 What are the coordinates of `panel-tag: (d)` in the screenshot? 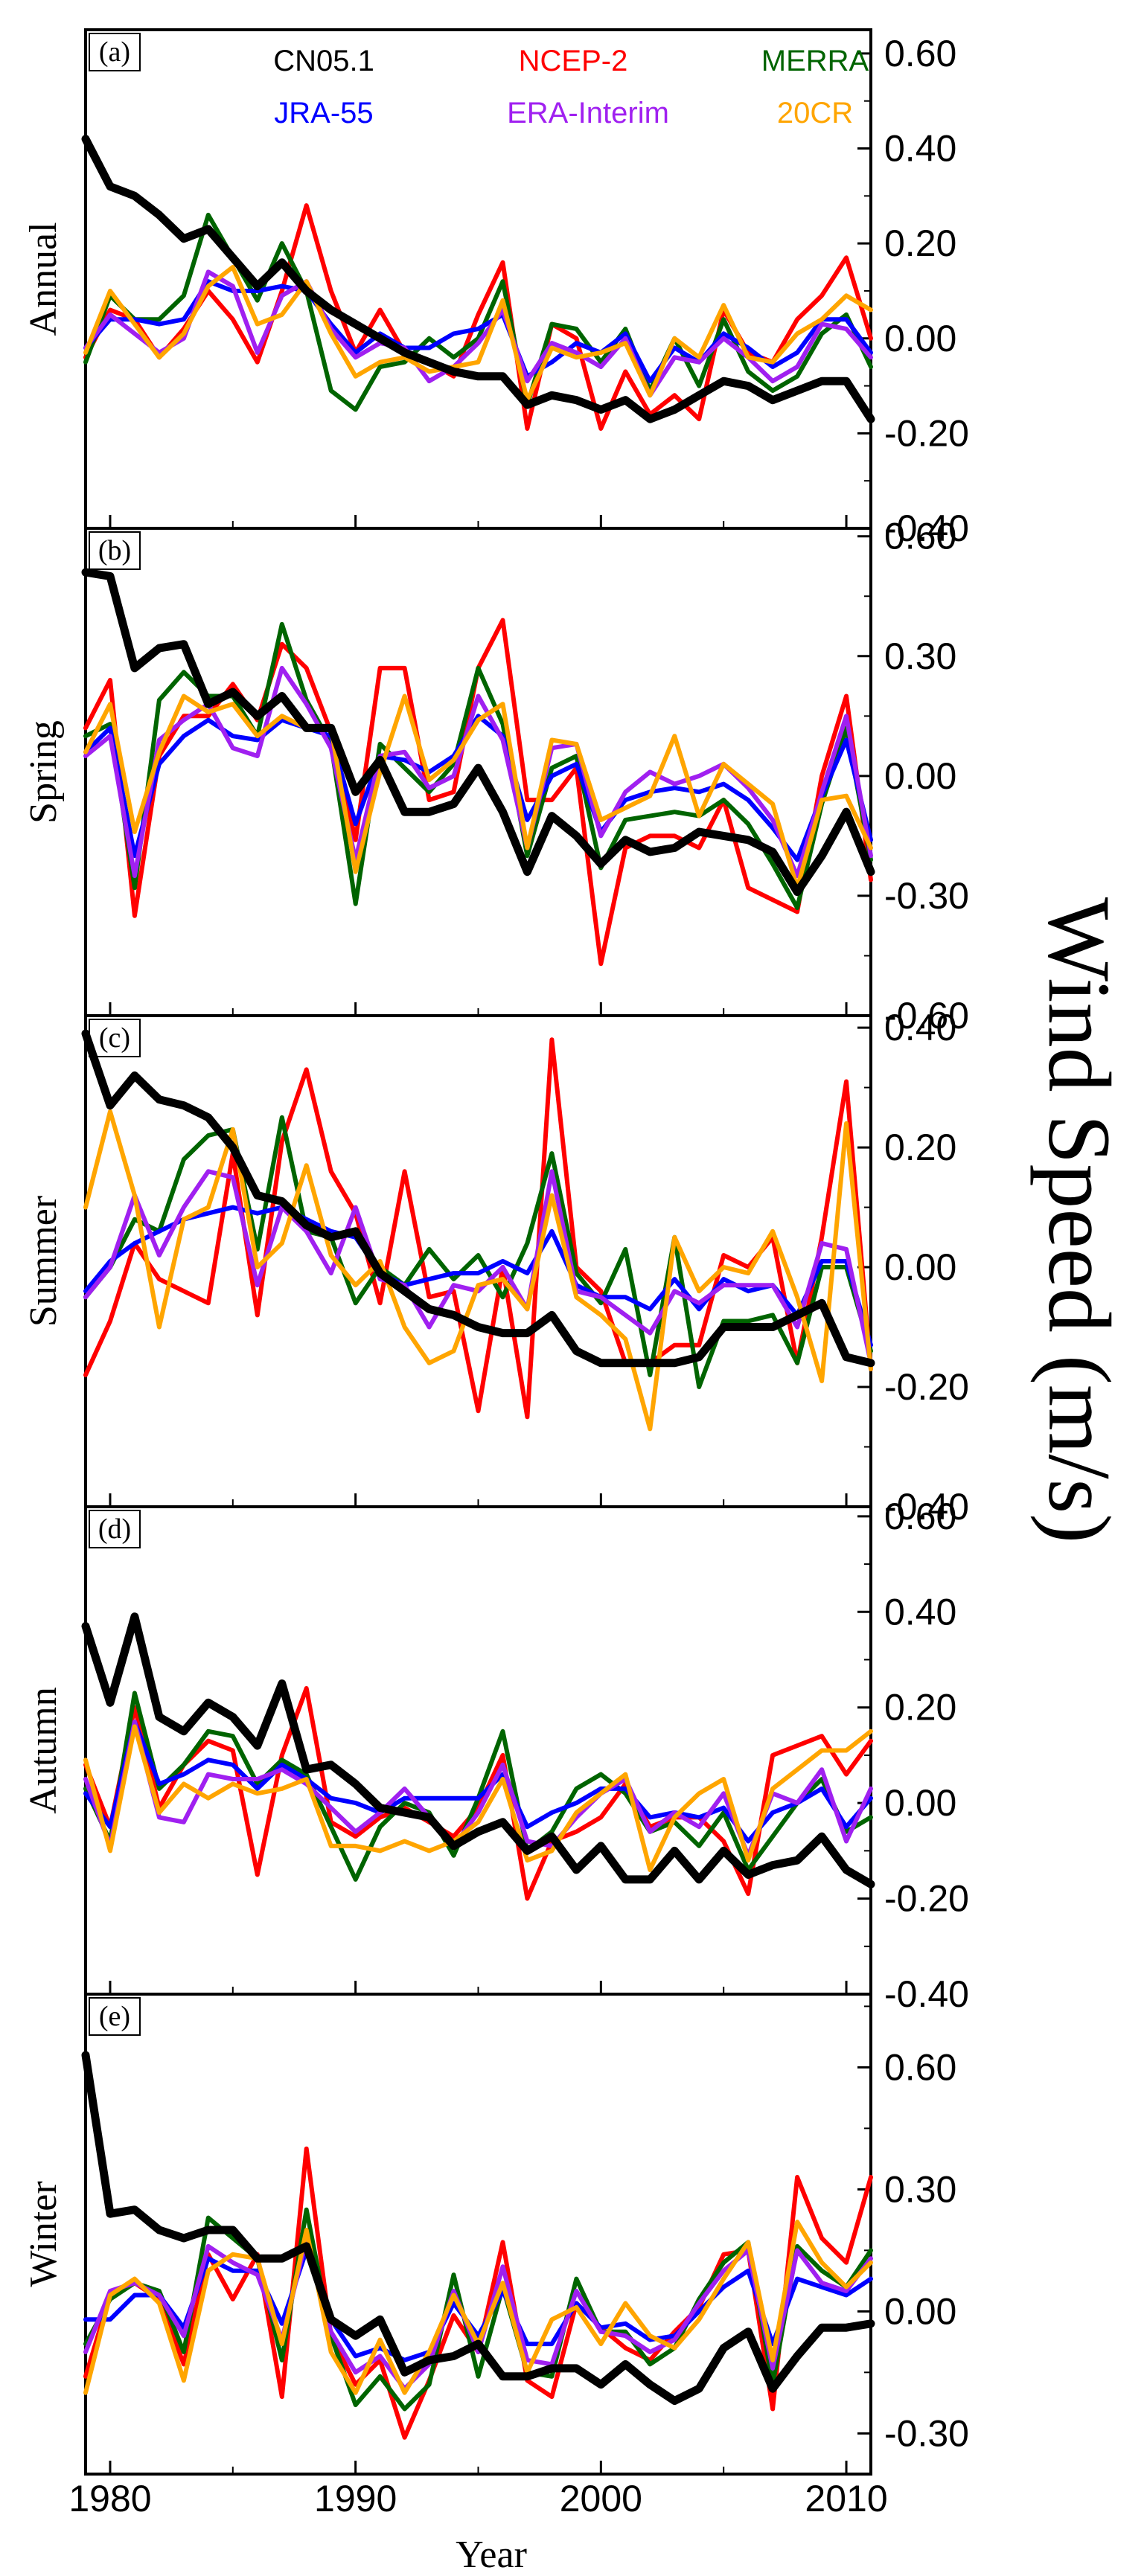 It's located at (114, 1529).